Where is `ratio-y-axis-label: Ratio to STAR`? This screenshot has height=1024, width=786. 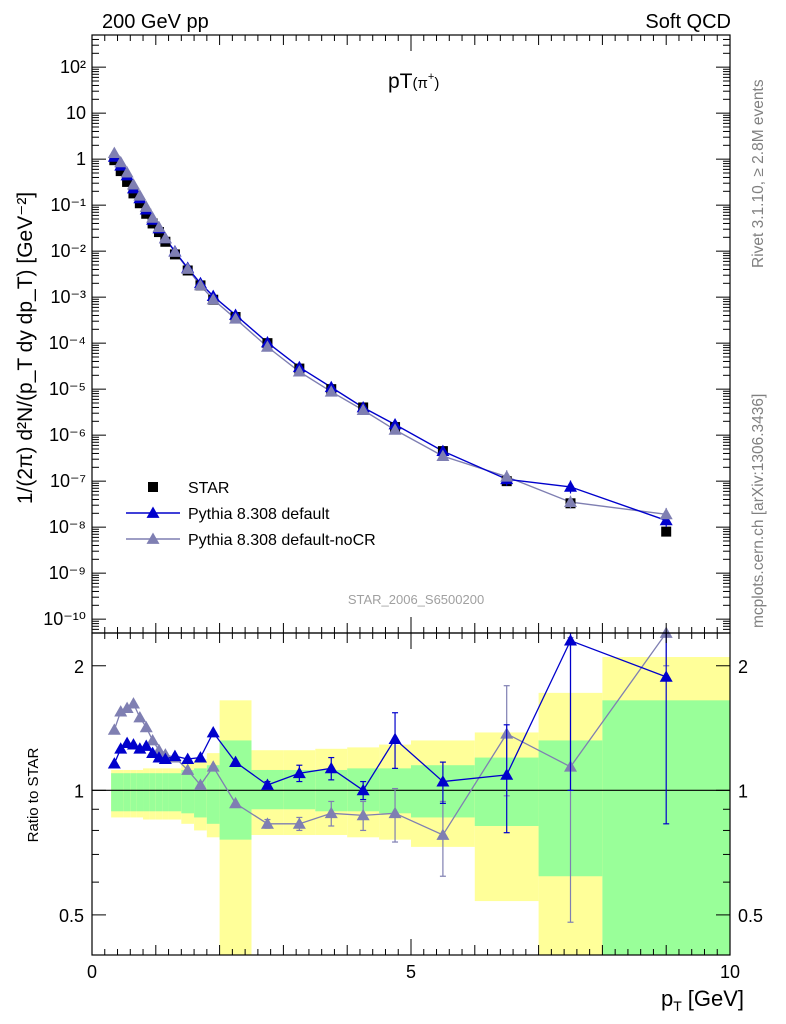
ratio-y-axis-label: Ratio to STAR is located at coordinates (33, 794).